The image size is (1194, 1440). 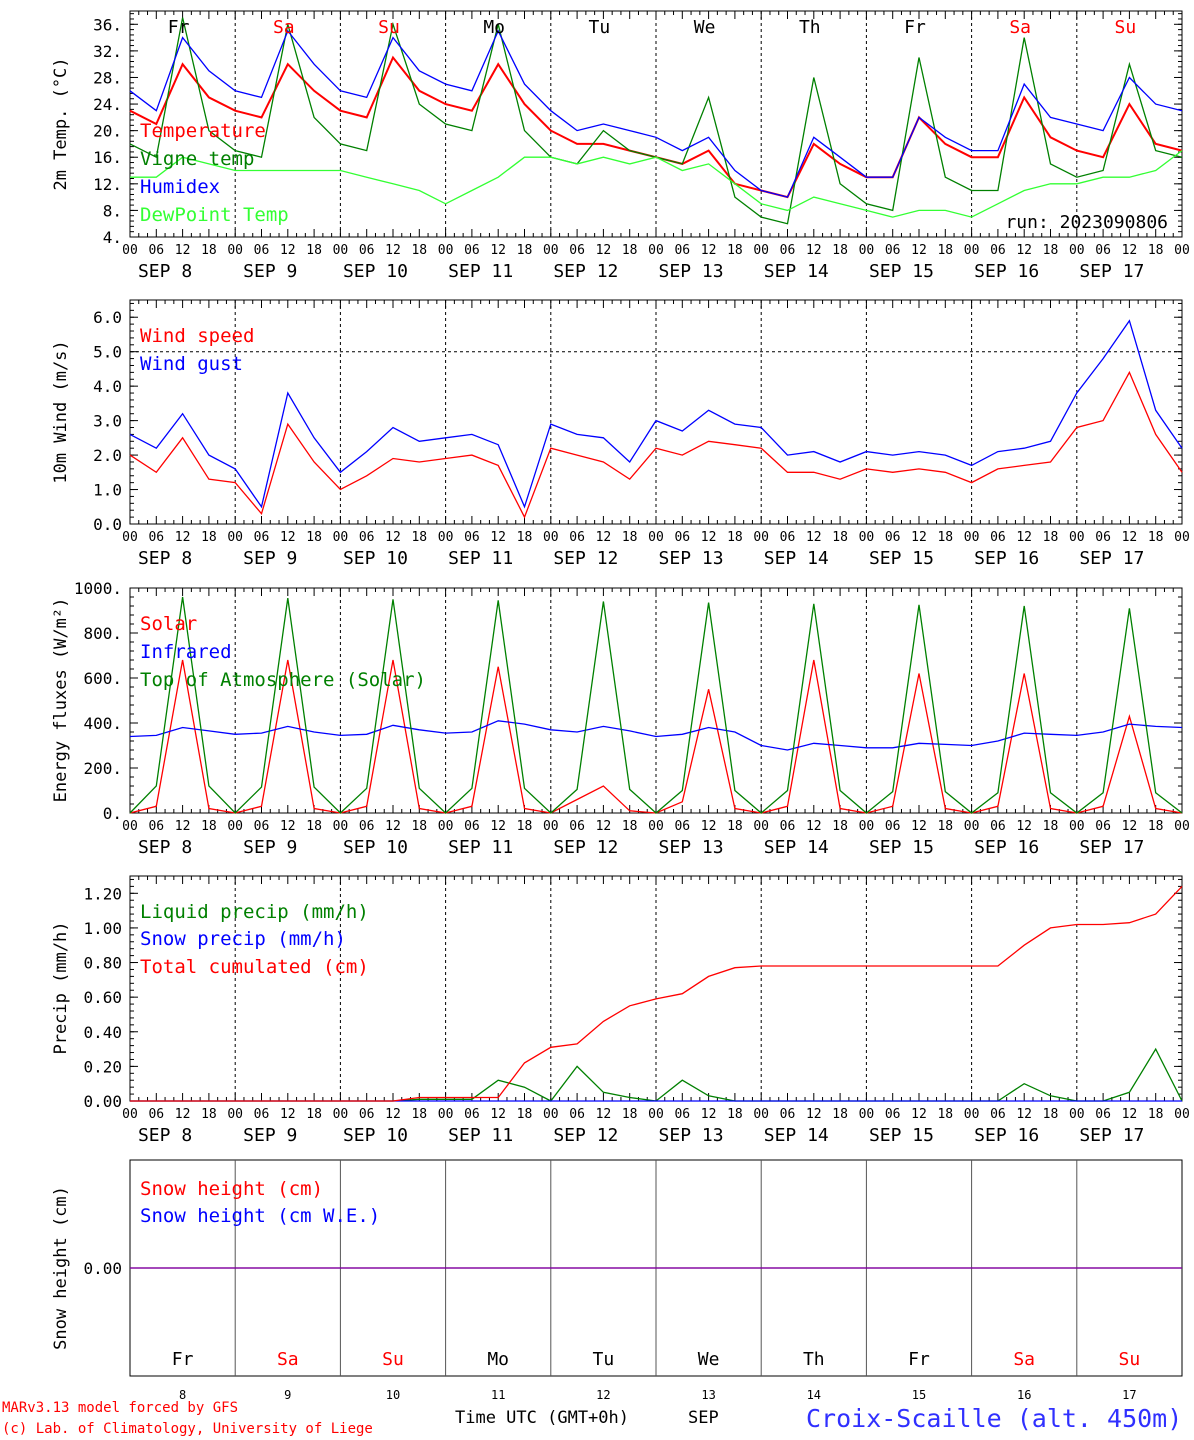 What do you see at coordinates (203, 131) in the screenshot?
I see `legend-entry: Temperature` at bounding box center [203, 131].